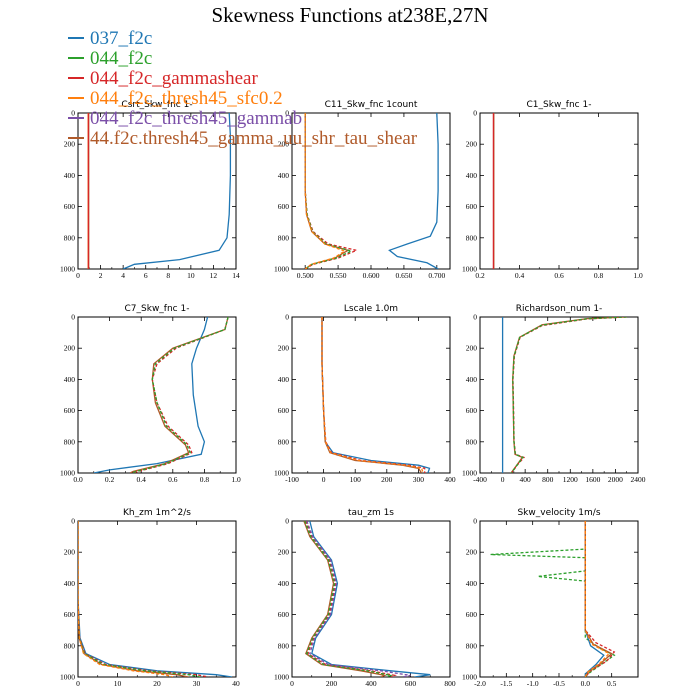 The height and width of the screenshot is (700, 700). I want to click on x-tick-label: -1.5, so click(506, 683).